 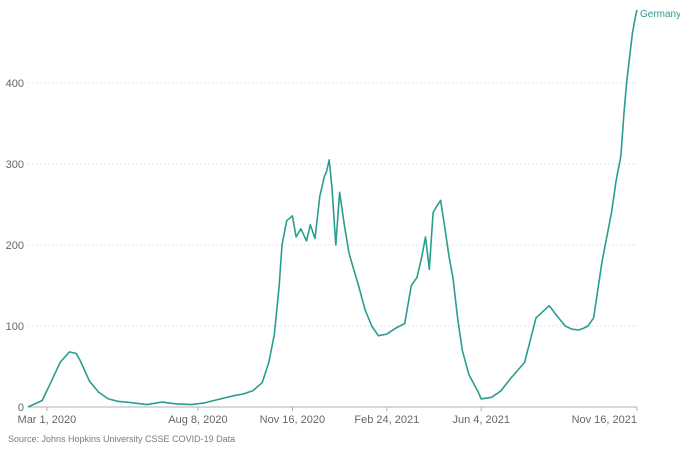 I want to click on x-tick-label: Aug 8, 2020, so click(x=197, y=420).